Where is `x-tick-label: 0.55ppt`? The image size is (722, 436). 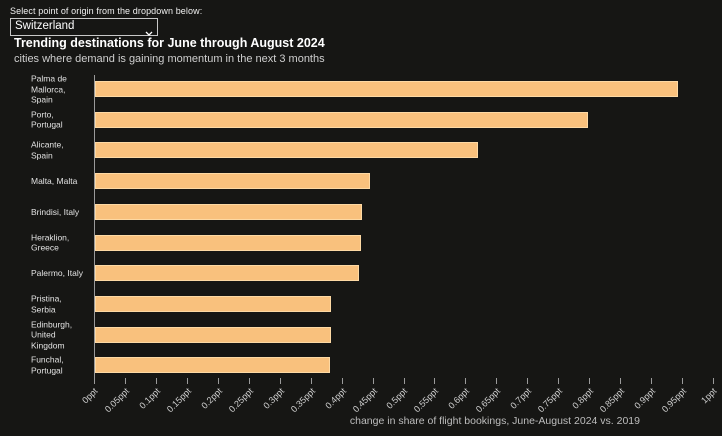
x-tick-label: 0.55ppt is located at coordinates (426, 400).